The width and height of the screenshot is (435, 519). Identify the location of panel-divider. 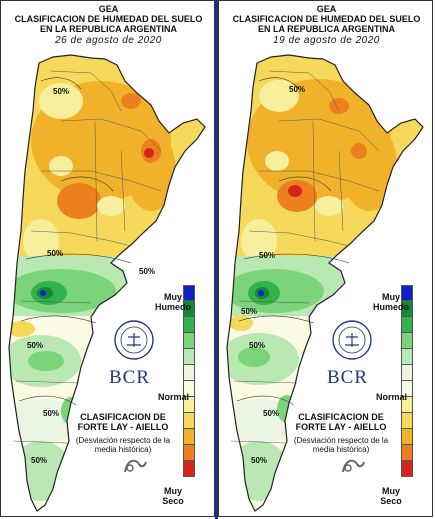
(216, 259).